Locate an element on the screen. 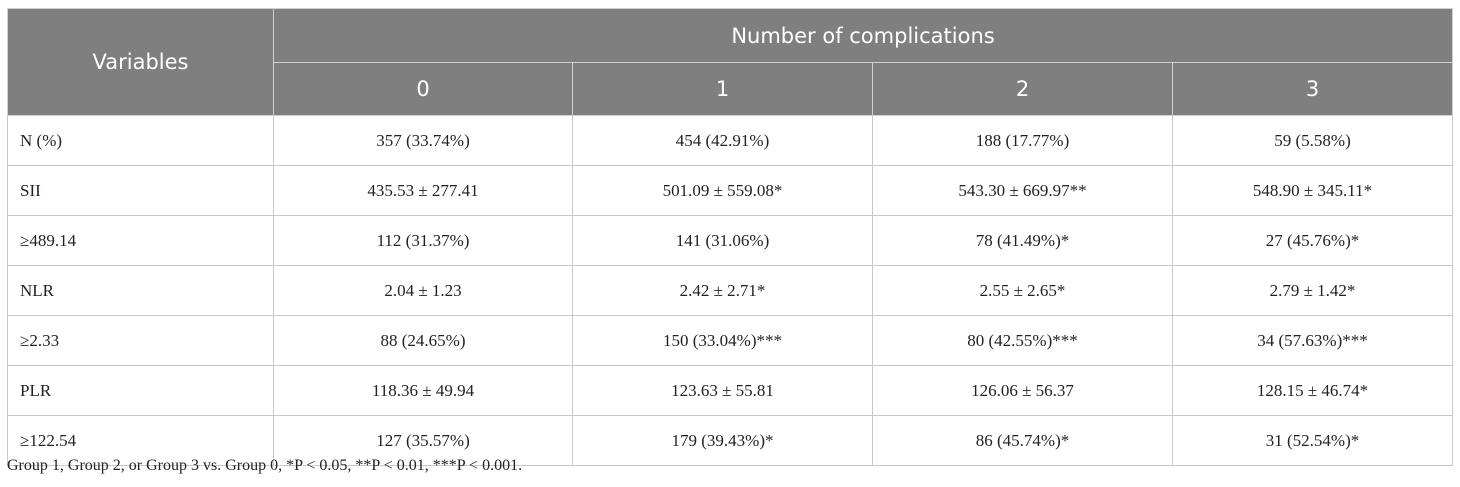 The width and height of the screenshot is (1460, 487). table-cell: 88 (24.65%) is located at coordinates (423, 340).